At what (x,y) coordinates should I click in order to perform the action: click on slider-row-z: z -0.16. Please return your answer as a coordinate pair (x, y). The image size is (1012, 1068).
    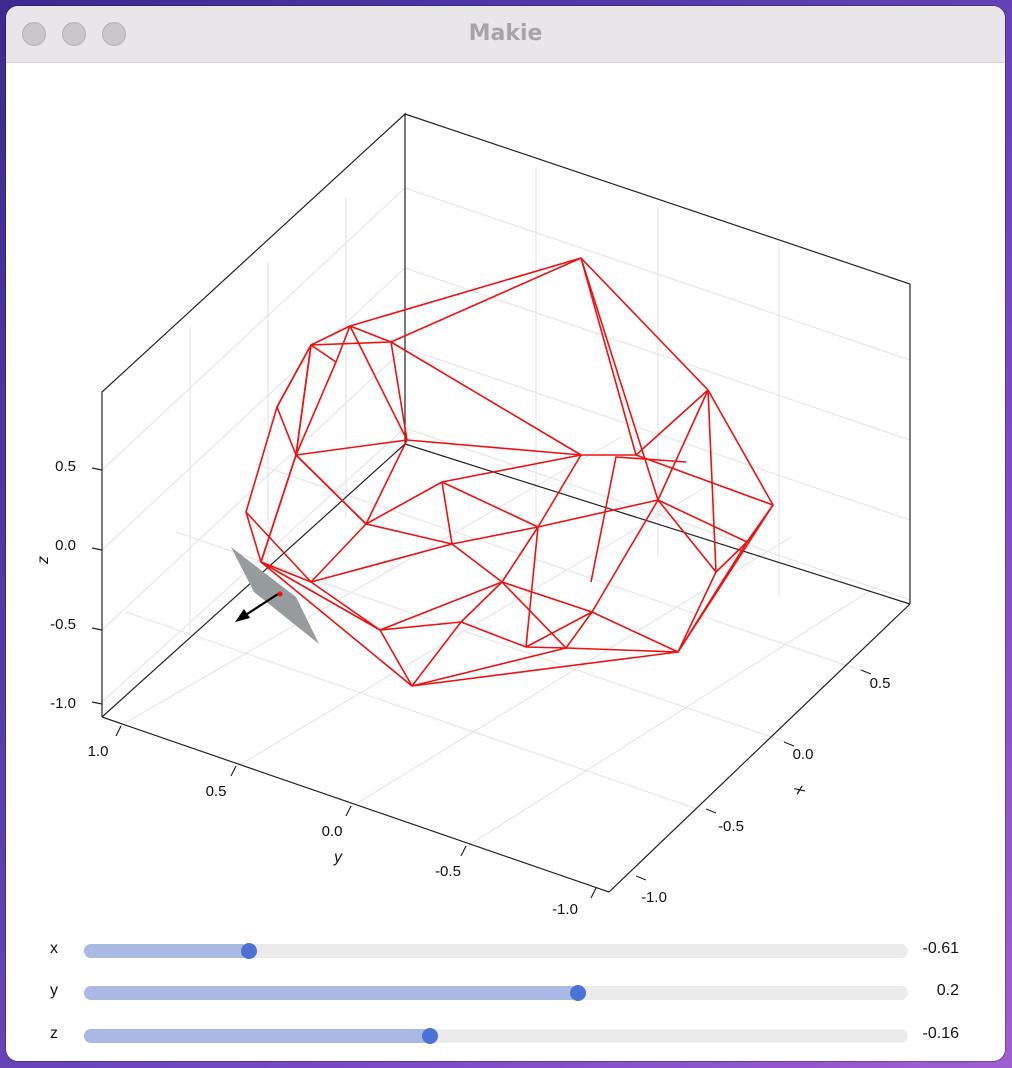
    Looking at the image, I should click on (505, 1036).